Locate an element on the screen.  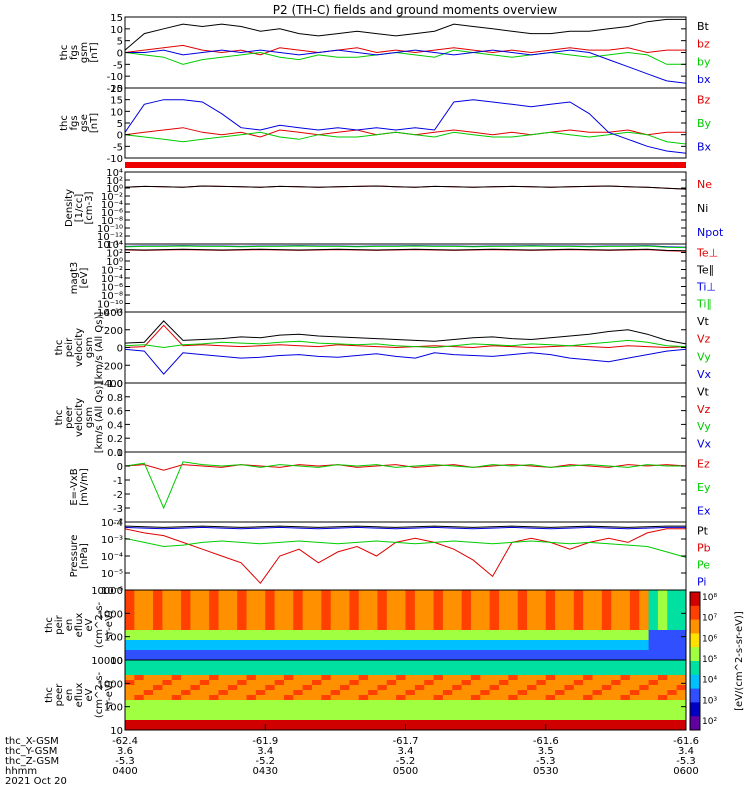
legend-label: Pt is located at coordinates (703, 531).